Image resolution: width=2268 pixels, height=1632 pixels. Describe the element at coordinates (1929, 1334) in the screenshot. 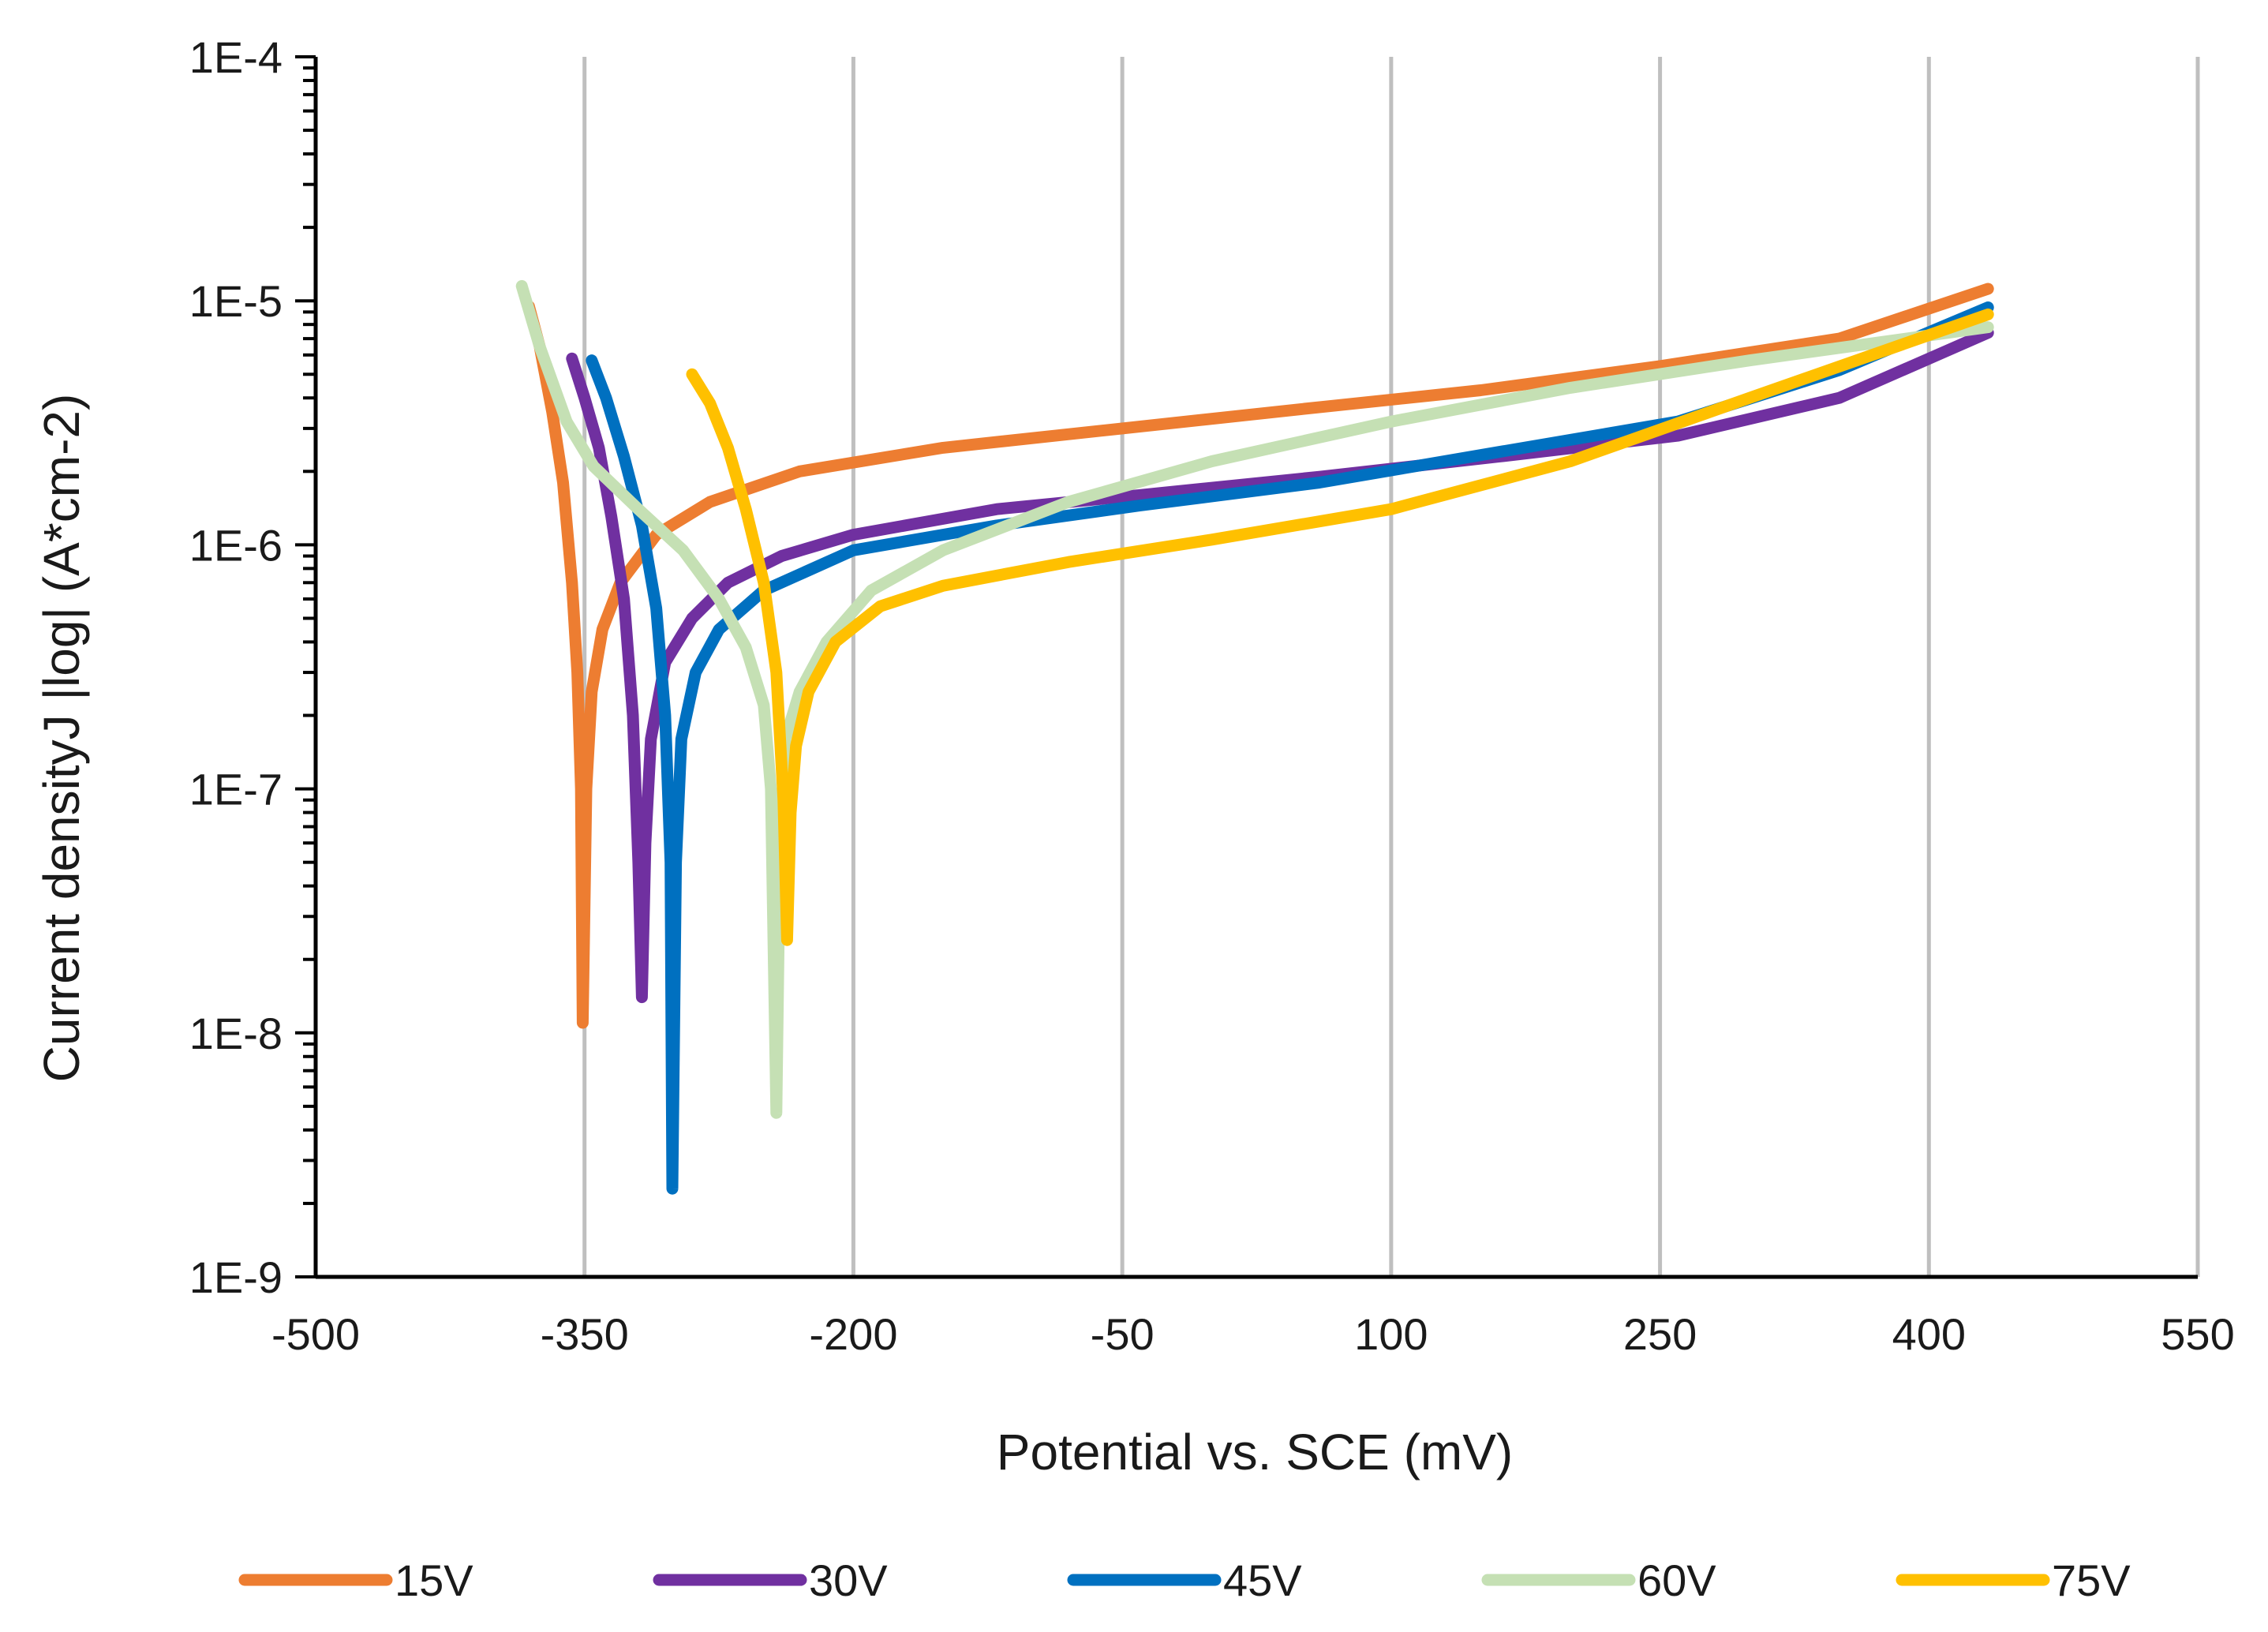

I see `x-tick-label: 400` at that location.